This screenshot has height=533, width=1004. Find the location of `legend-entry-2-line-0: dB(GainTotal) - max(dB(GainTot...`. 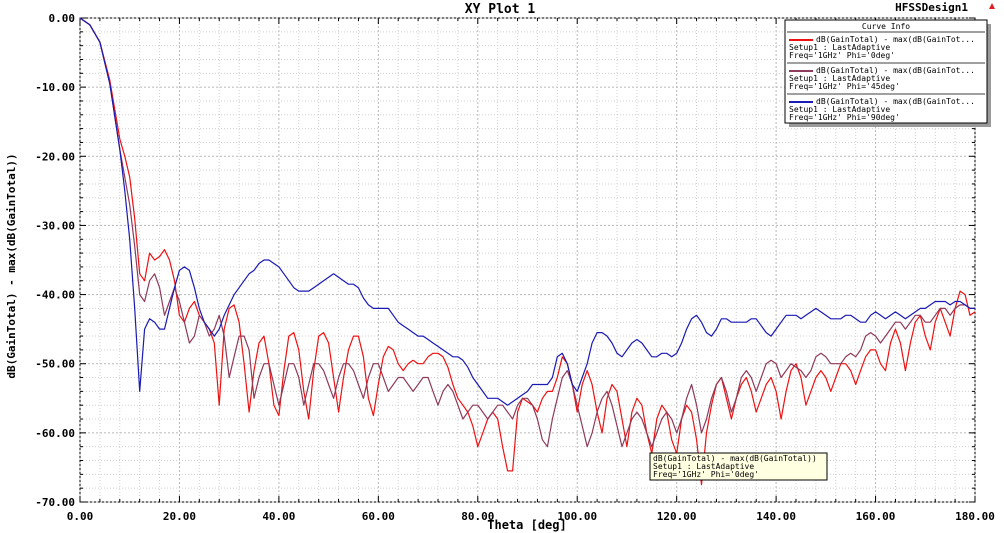

legend-entry-2-line-0: dB(GainTotal) - max(dB(GainTot... is located at coordinates (895, 101).